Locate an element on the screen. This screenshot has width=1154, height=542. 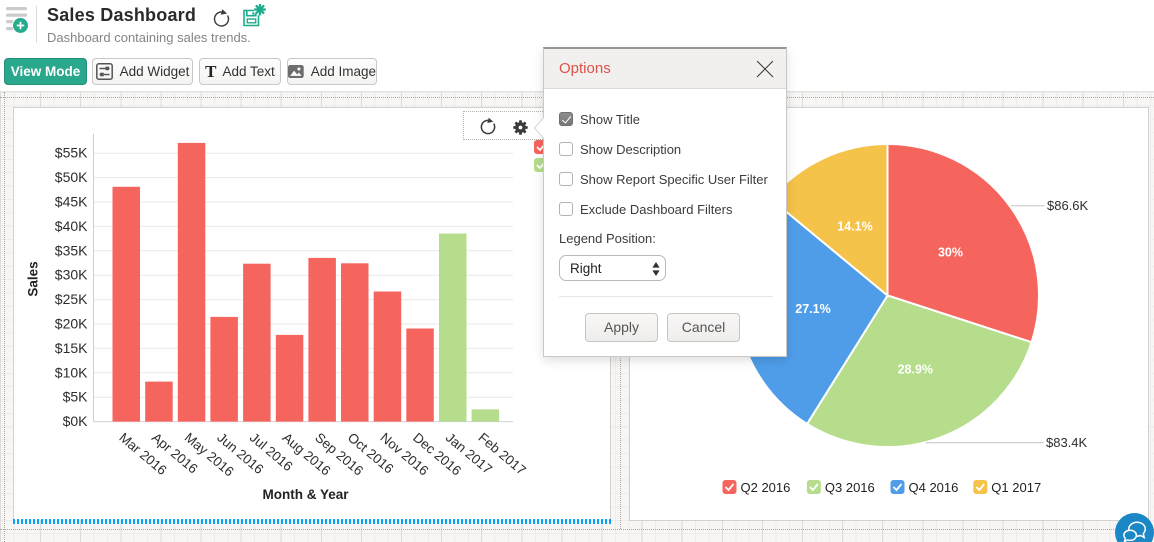
svg-text: $86.6K is located at coordinates (1068, 205).